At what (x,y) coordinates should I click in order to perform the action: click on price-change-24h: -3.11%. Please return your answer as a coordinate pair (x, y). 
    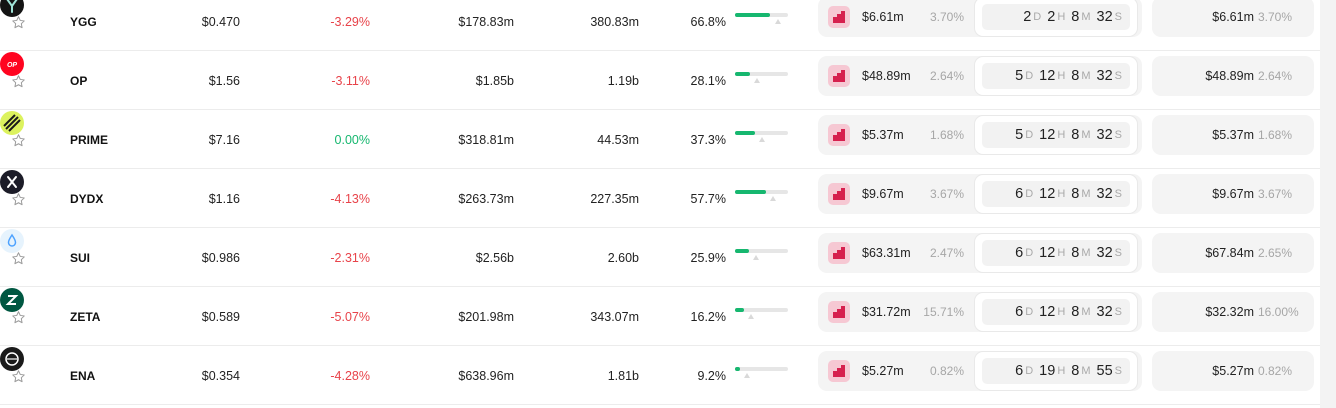
    Looking at the image, I should click on (350, 81).